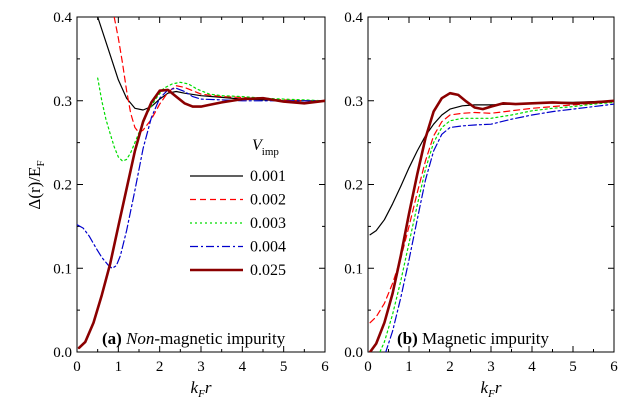 The image size is (631, 411). I want to click on legend-label: 0.025, so click(268, 270).